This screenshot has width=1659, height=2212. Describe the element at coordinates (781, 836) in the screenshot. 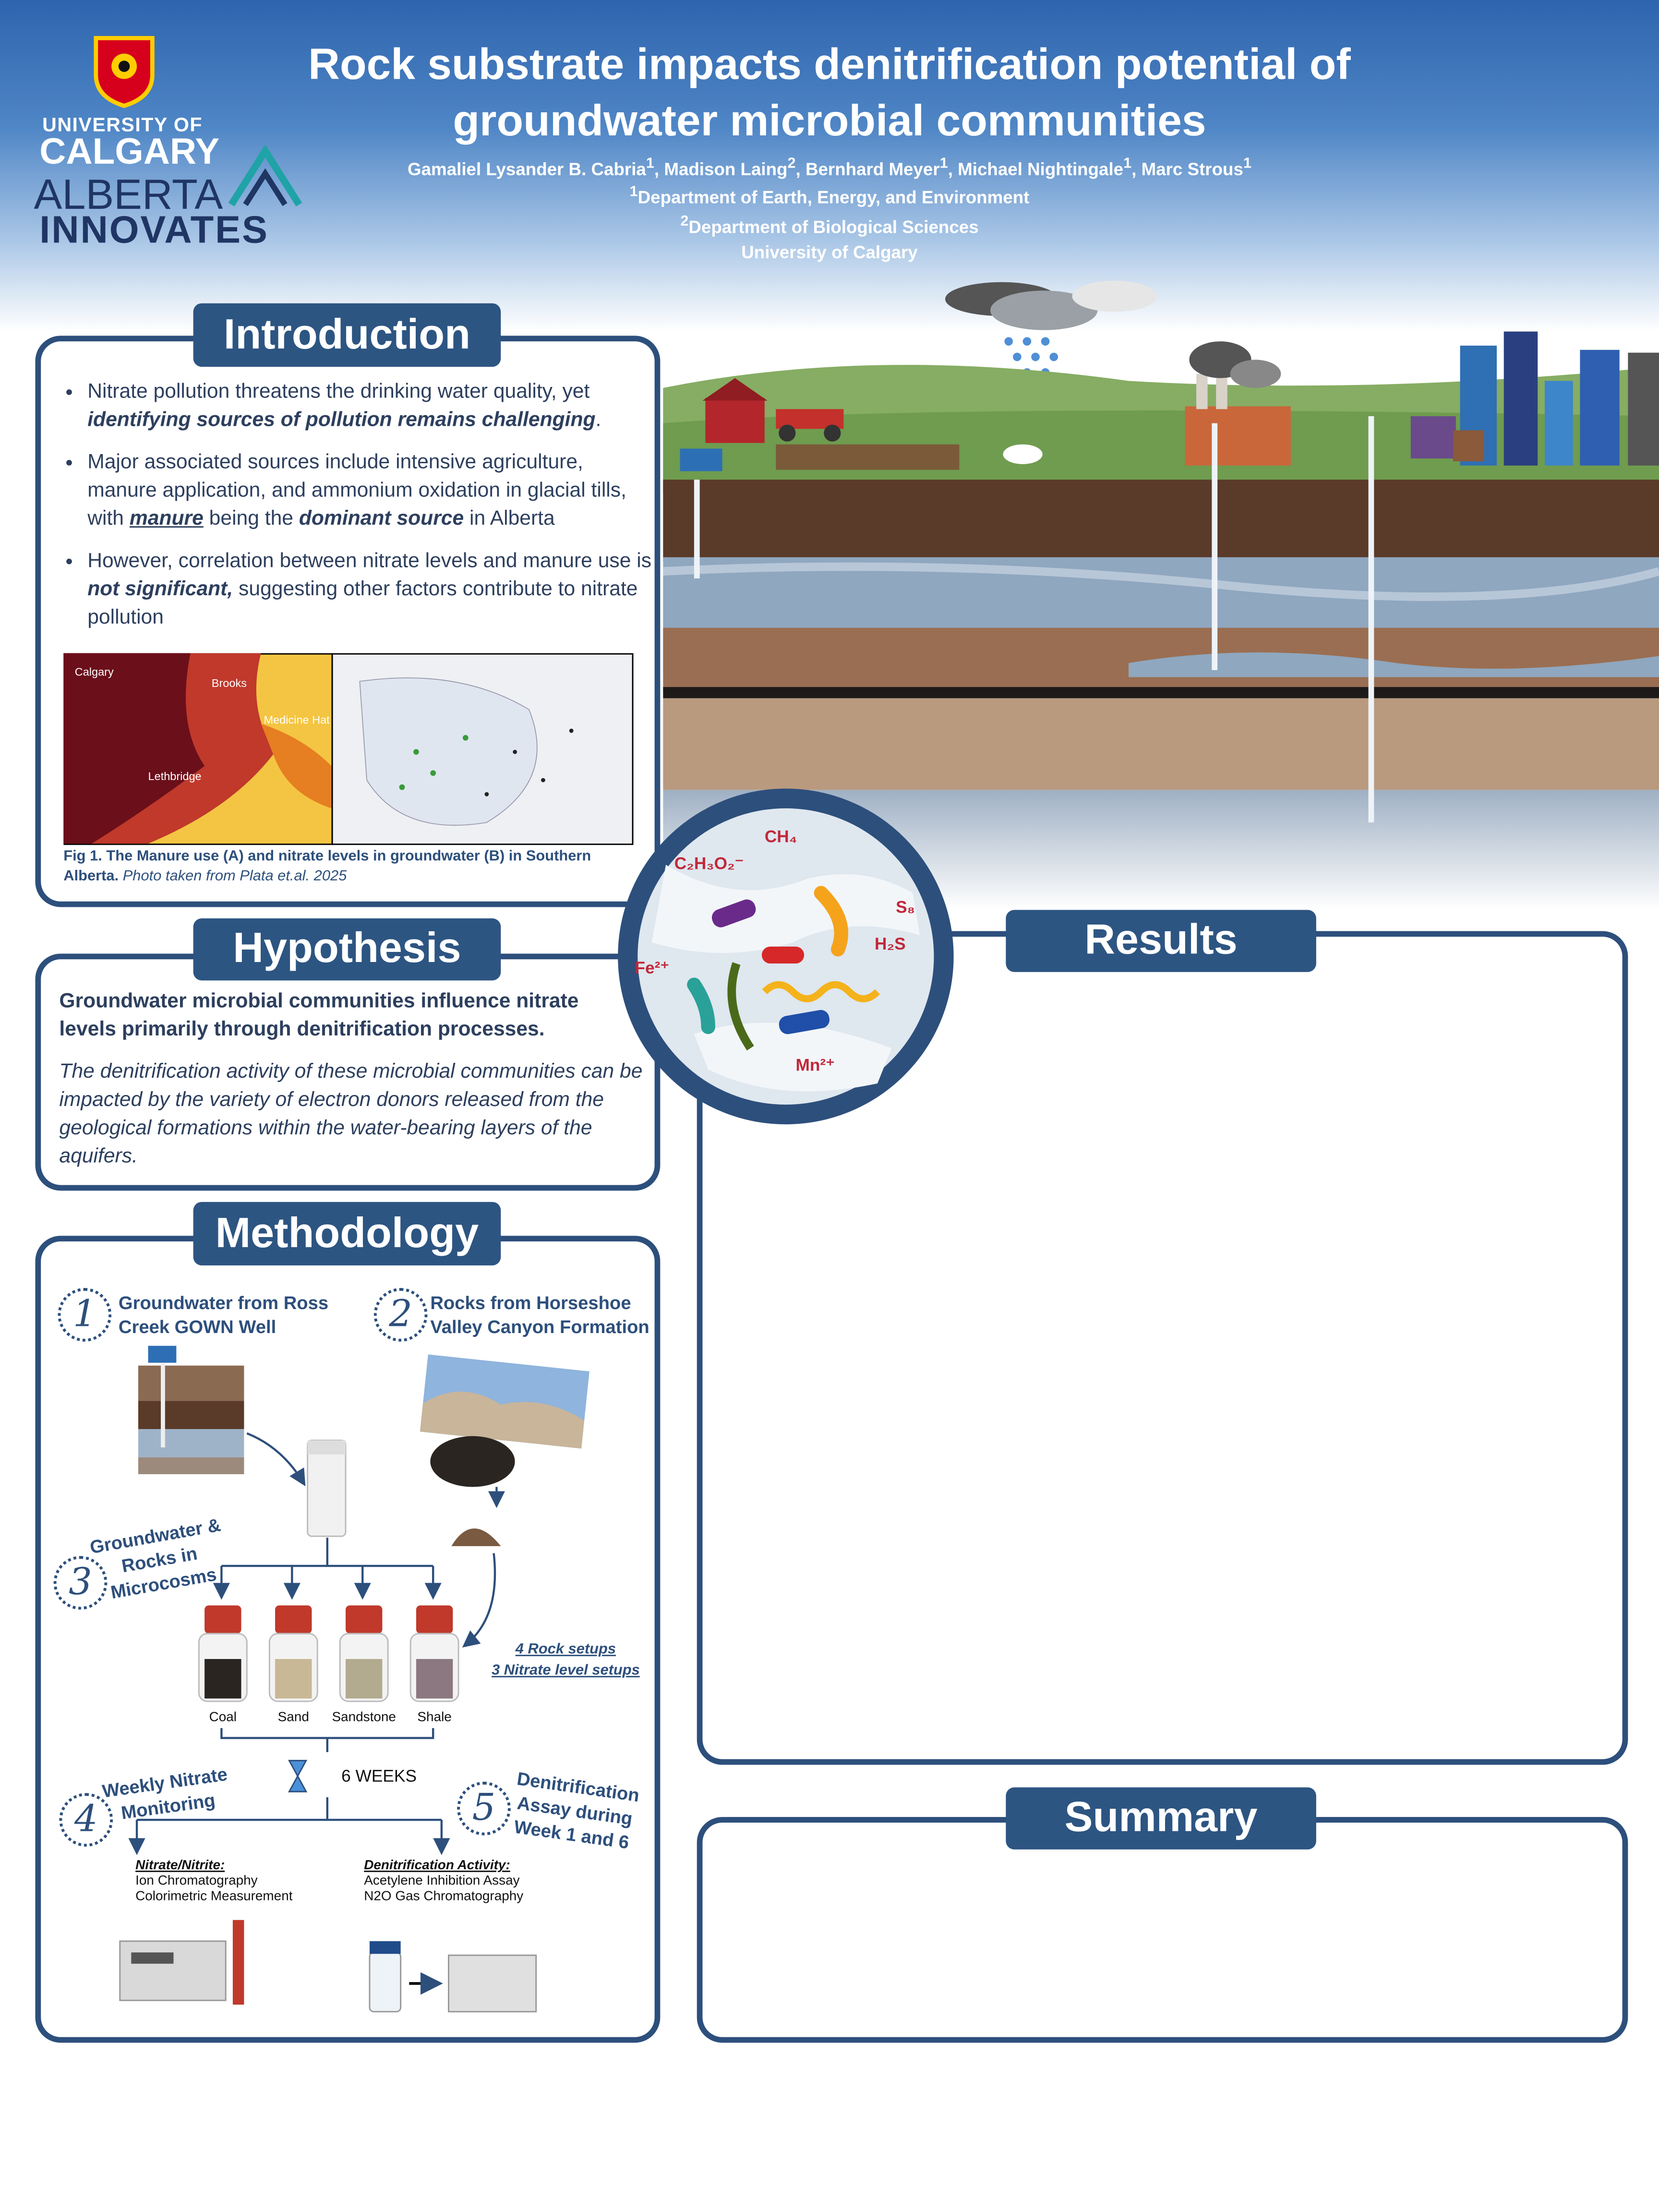

I see `chemical-label: CH₄` at that location.